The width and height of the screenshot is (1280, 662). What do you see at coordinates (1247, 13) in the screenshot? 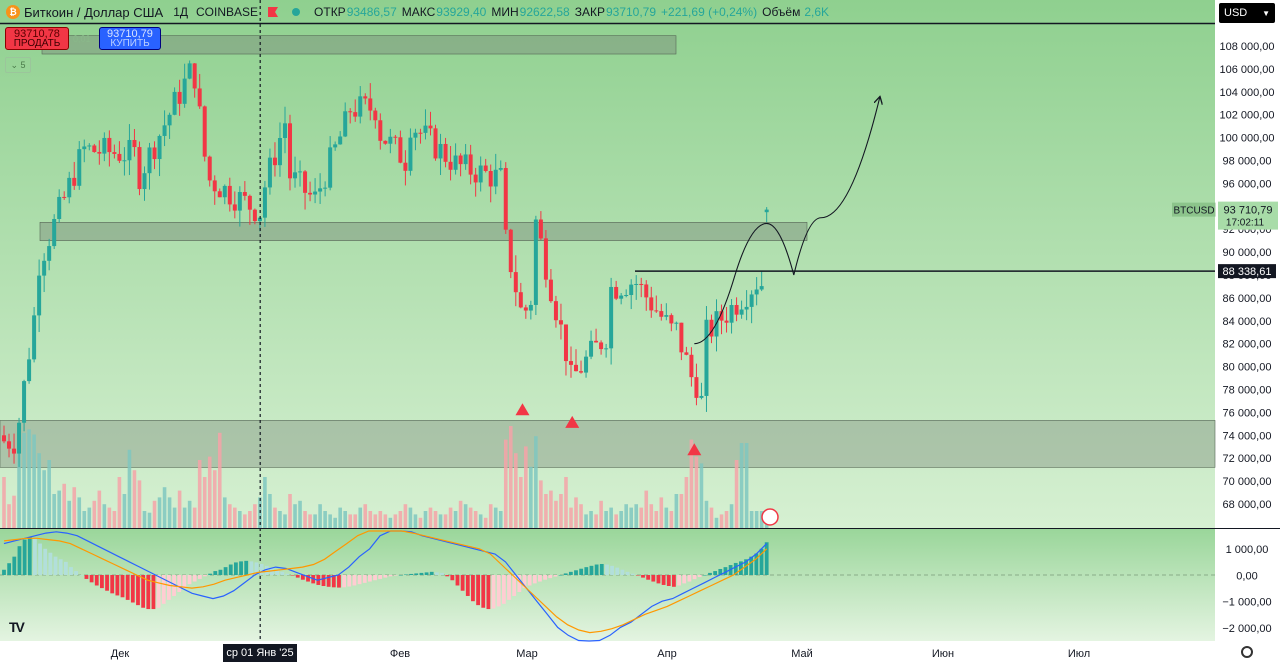
I see `currency-select: USD ▼` at bounding box center [1247, 13].